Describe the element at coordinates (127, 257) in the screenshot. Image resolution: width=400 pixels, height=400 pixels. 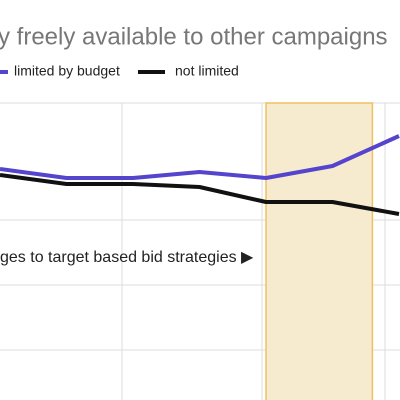
I see `annotation: ges to target based bid strategies ▶` at that location.